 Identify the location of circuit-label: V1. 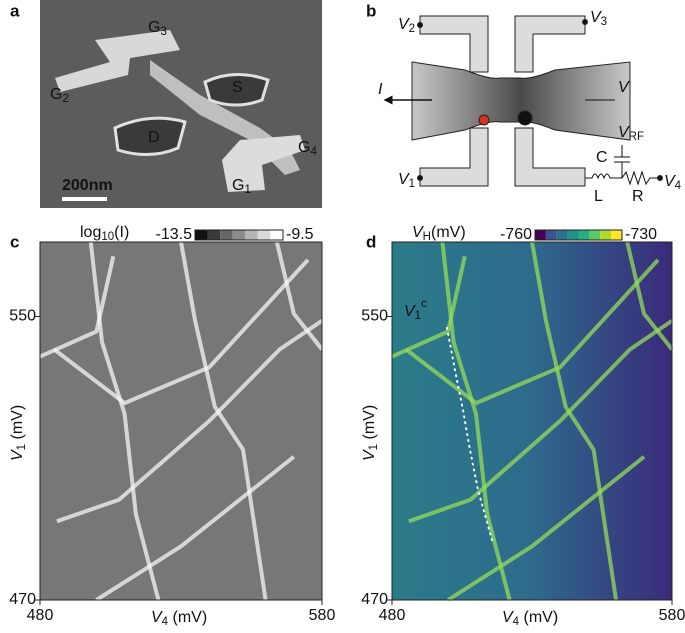
(406, 180).